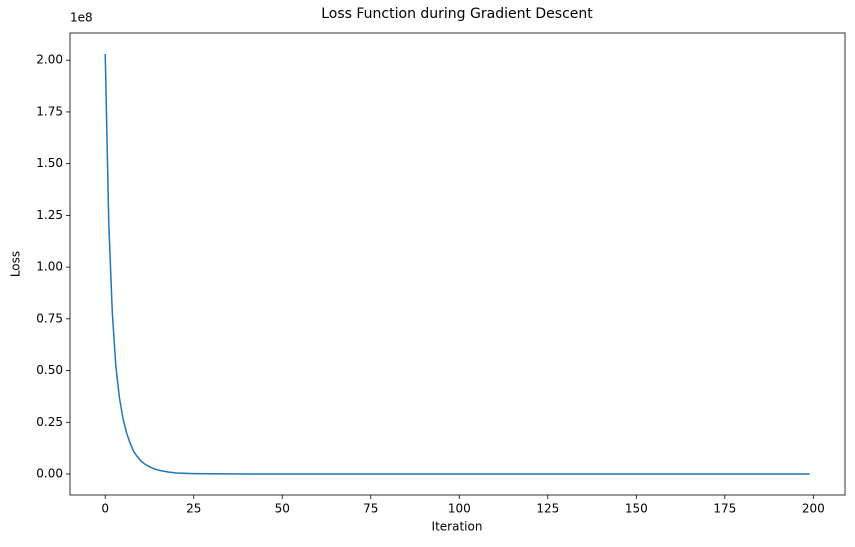  I want to click on y-tick-label: 0.25, so click(49, 422).